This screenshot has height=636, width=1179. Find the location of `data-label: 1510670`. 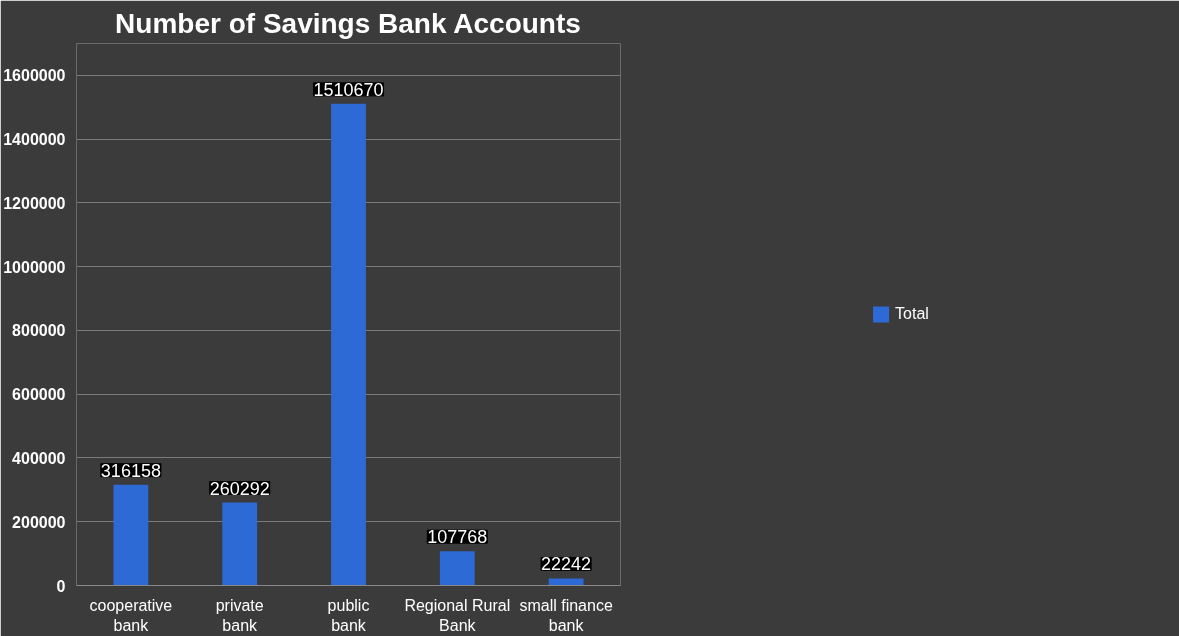

data-label: 1510670 is located at coordinates (348, 89).